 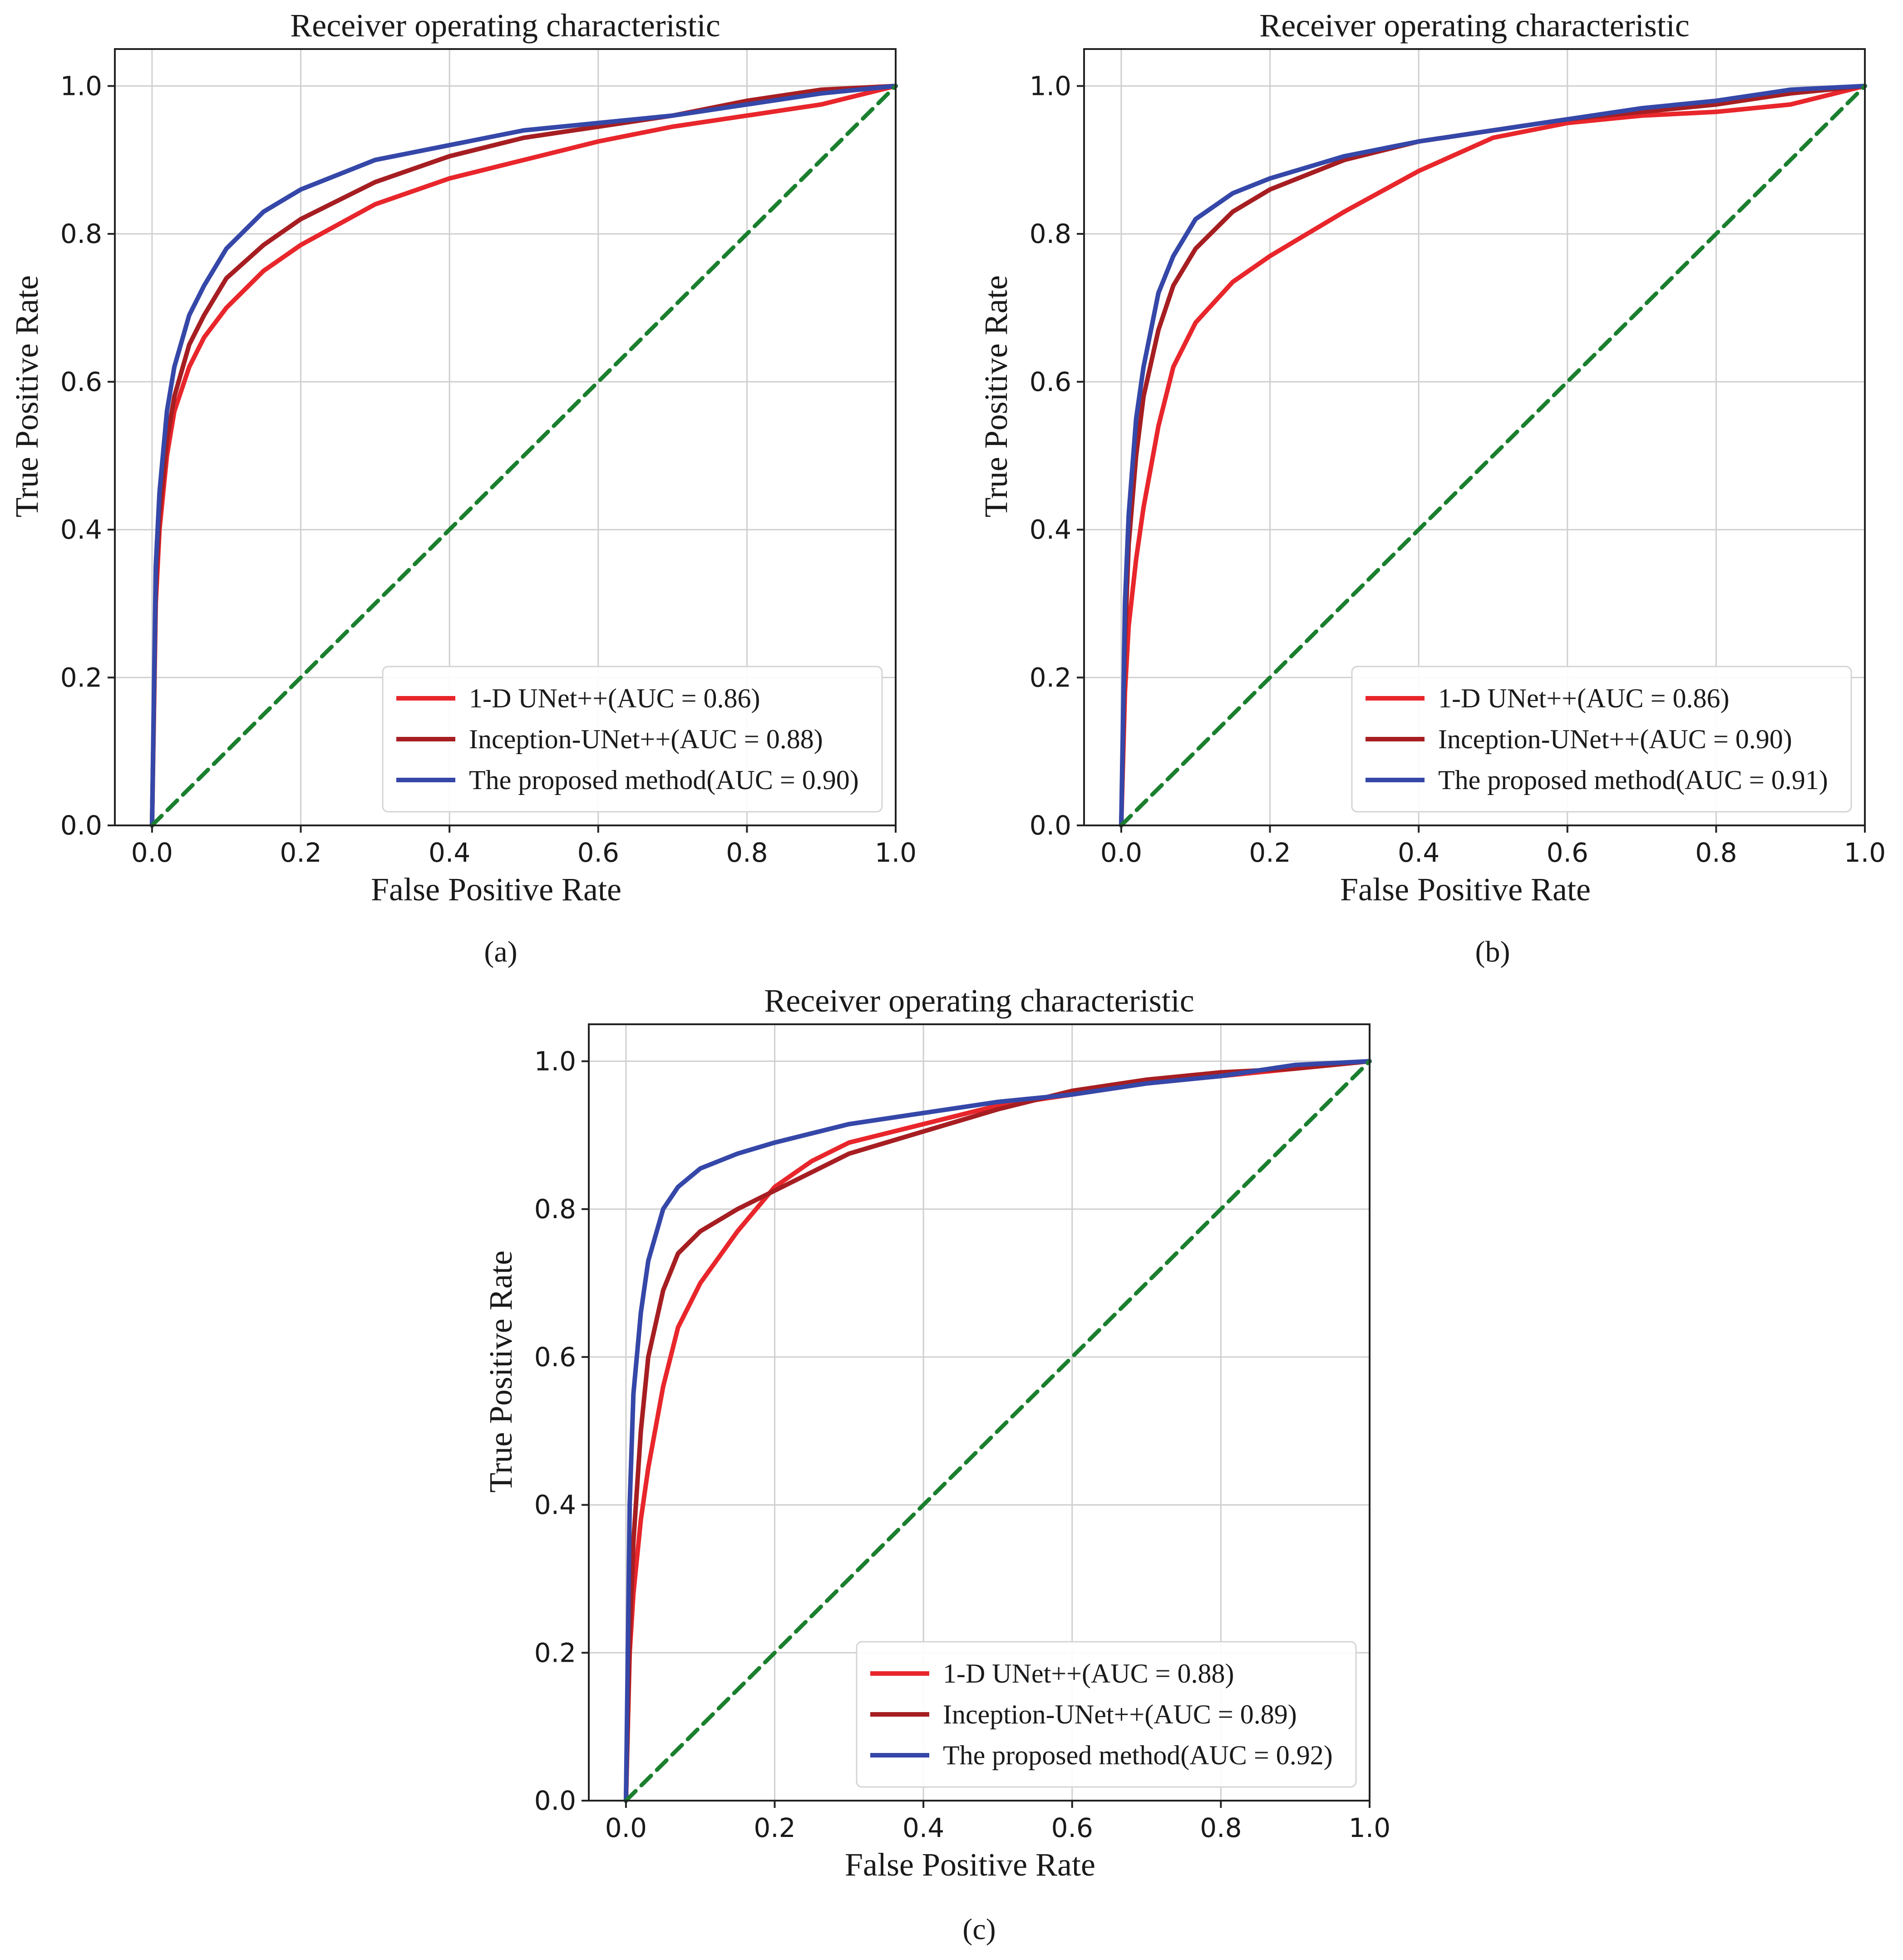 What do you see at coordinates (1492, 951) in the screenshot?
I see `chart-caption: (b)` at bounding box center [1492, 951].